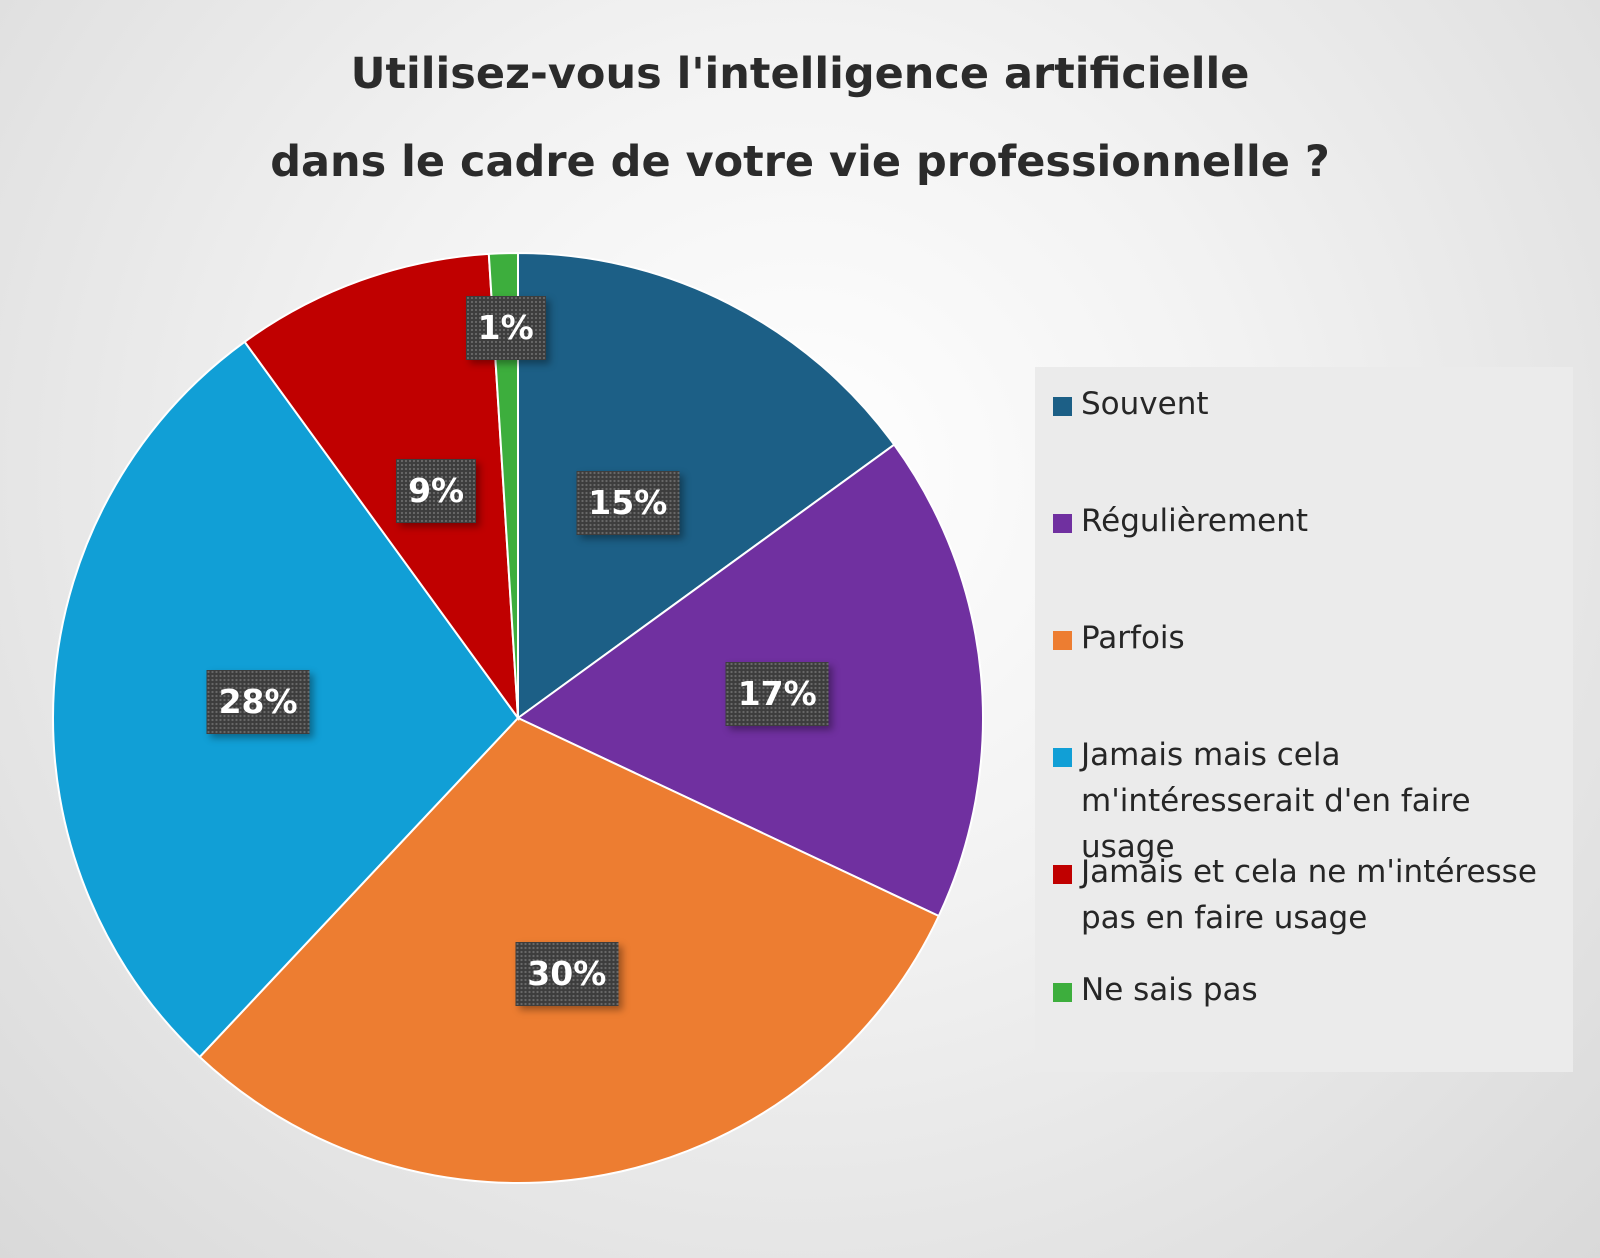  I want to click on legend-label-parfois: Parfois, so click(1133, 638).